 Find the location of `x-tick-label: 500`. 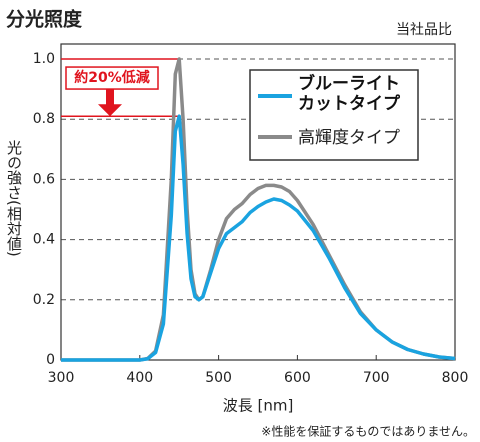

x-tick-label: 500 is located at coordinates (218, 378).